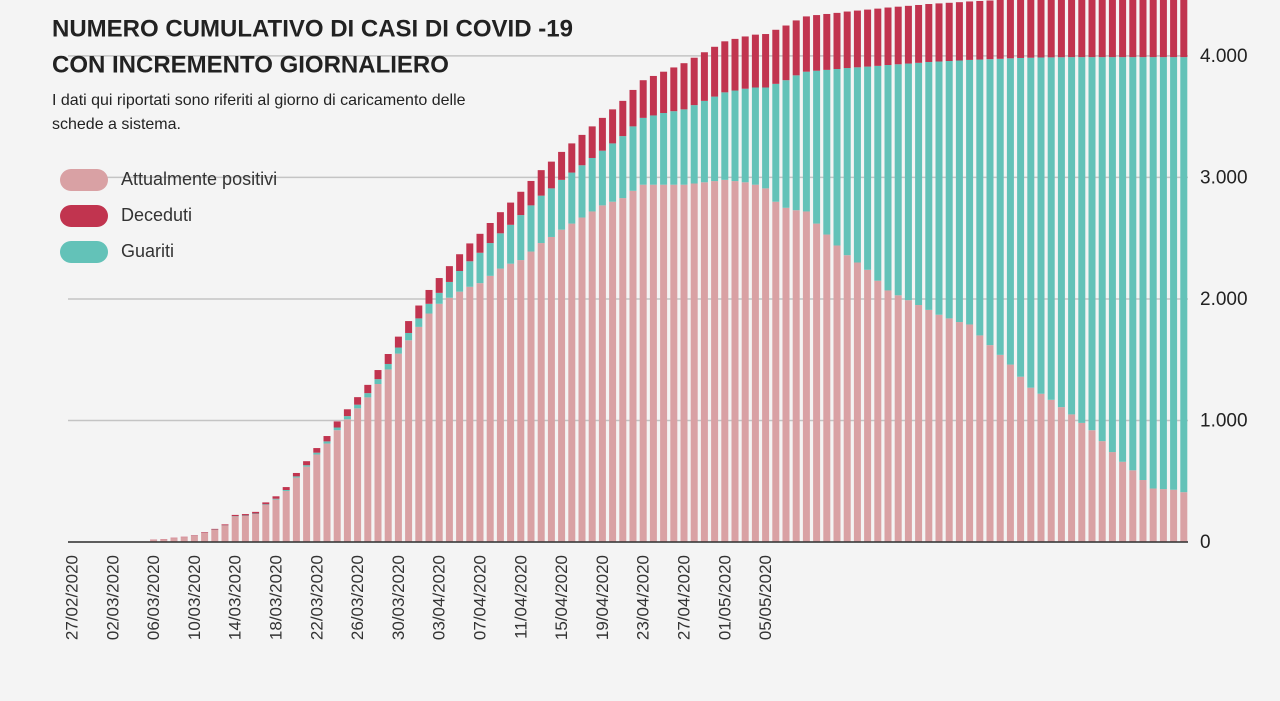 The image size is (1280, 701). What do you see at coordinates (765, 597) in the screenshot?
I see `x-tick-label: 05/05/2020` at bounding box center [765, 597].